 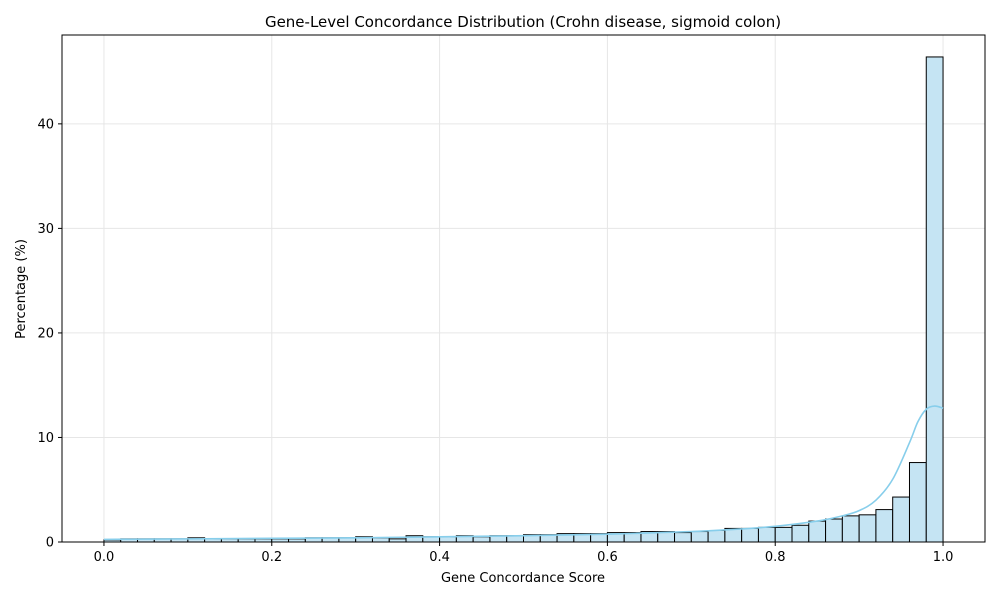 I want to click on x-tick-label: 0.0, so click(x=104, y=557).